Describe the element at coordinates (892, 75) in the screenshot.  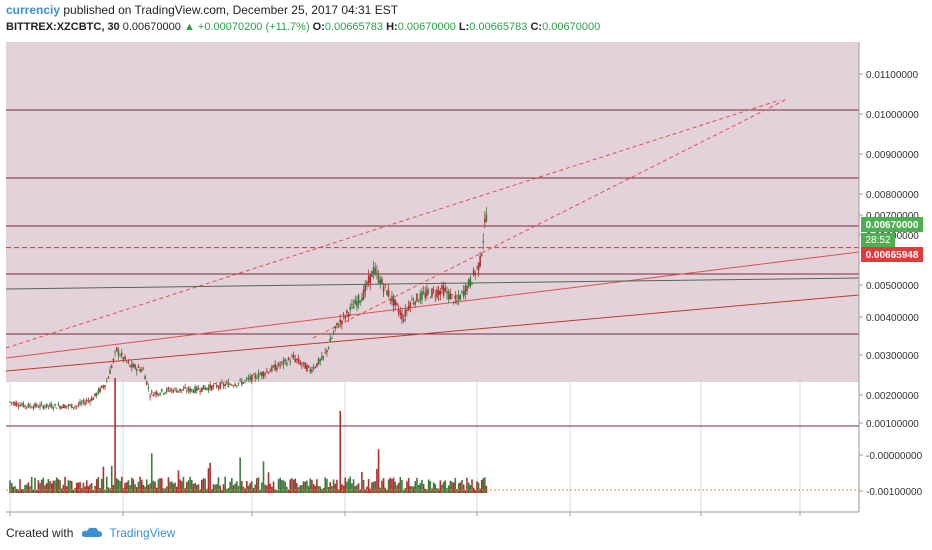
I see `price-tick-label: 0.01100000` at that location.